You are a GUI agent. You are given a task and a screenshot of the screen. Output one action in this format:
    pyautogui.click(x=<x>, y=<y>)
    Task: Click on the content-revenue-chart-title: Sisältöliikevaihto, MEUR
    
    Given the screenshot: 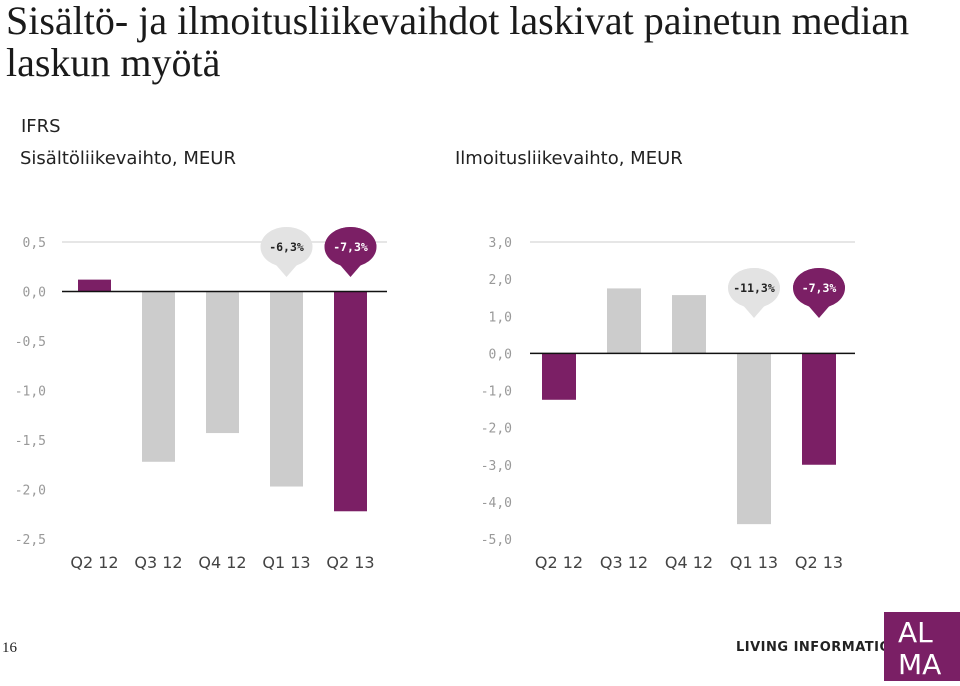 What is the action you would take?
    pyautogui.click(x=128, y=158)
    